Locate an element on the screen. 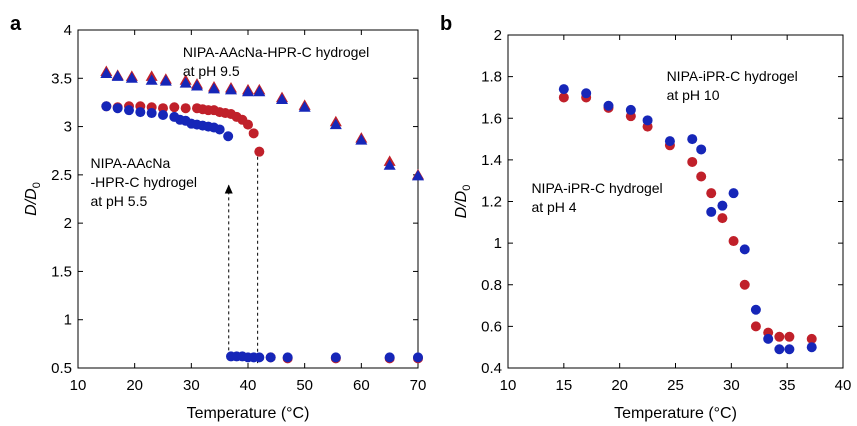 Image resolution: width=857 pixels, height=426 pixels. y-tick-label-a: 2.5 is located at coordinates (61, 175).